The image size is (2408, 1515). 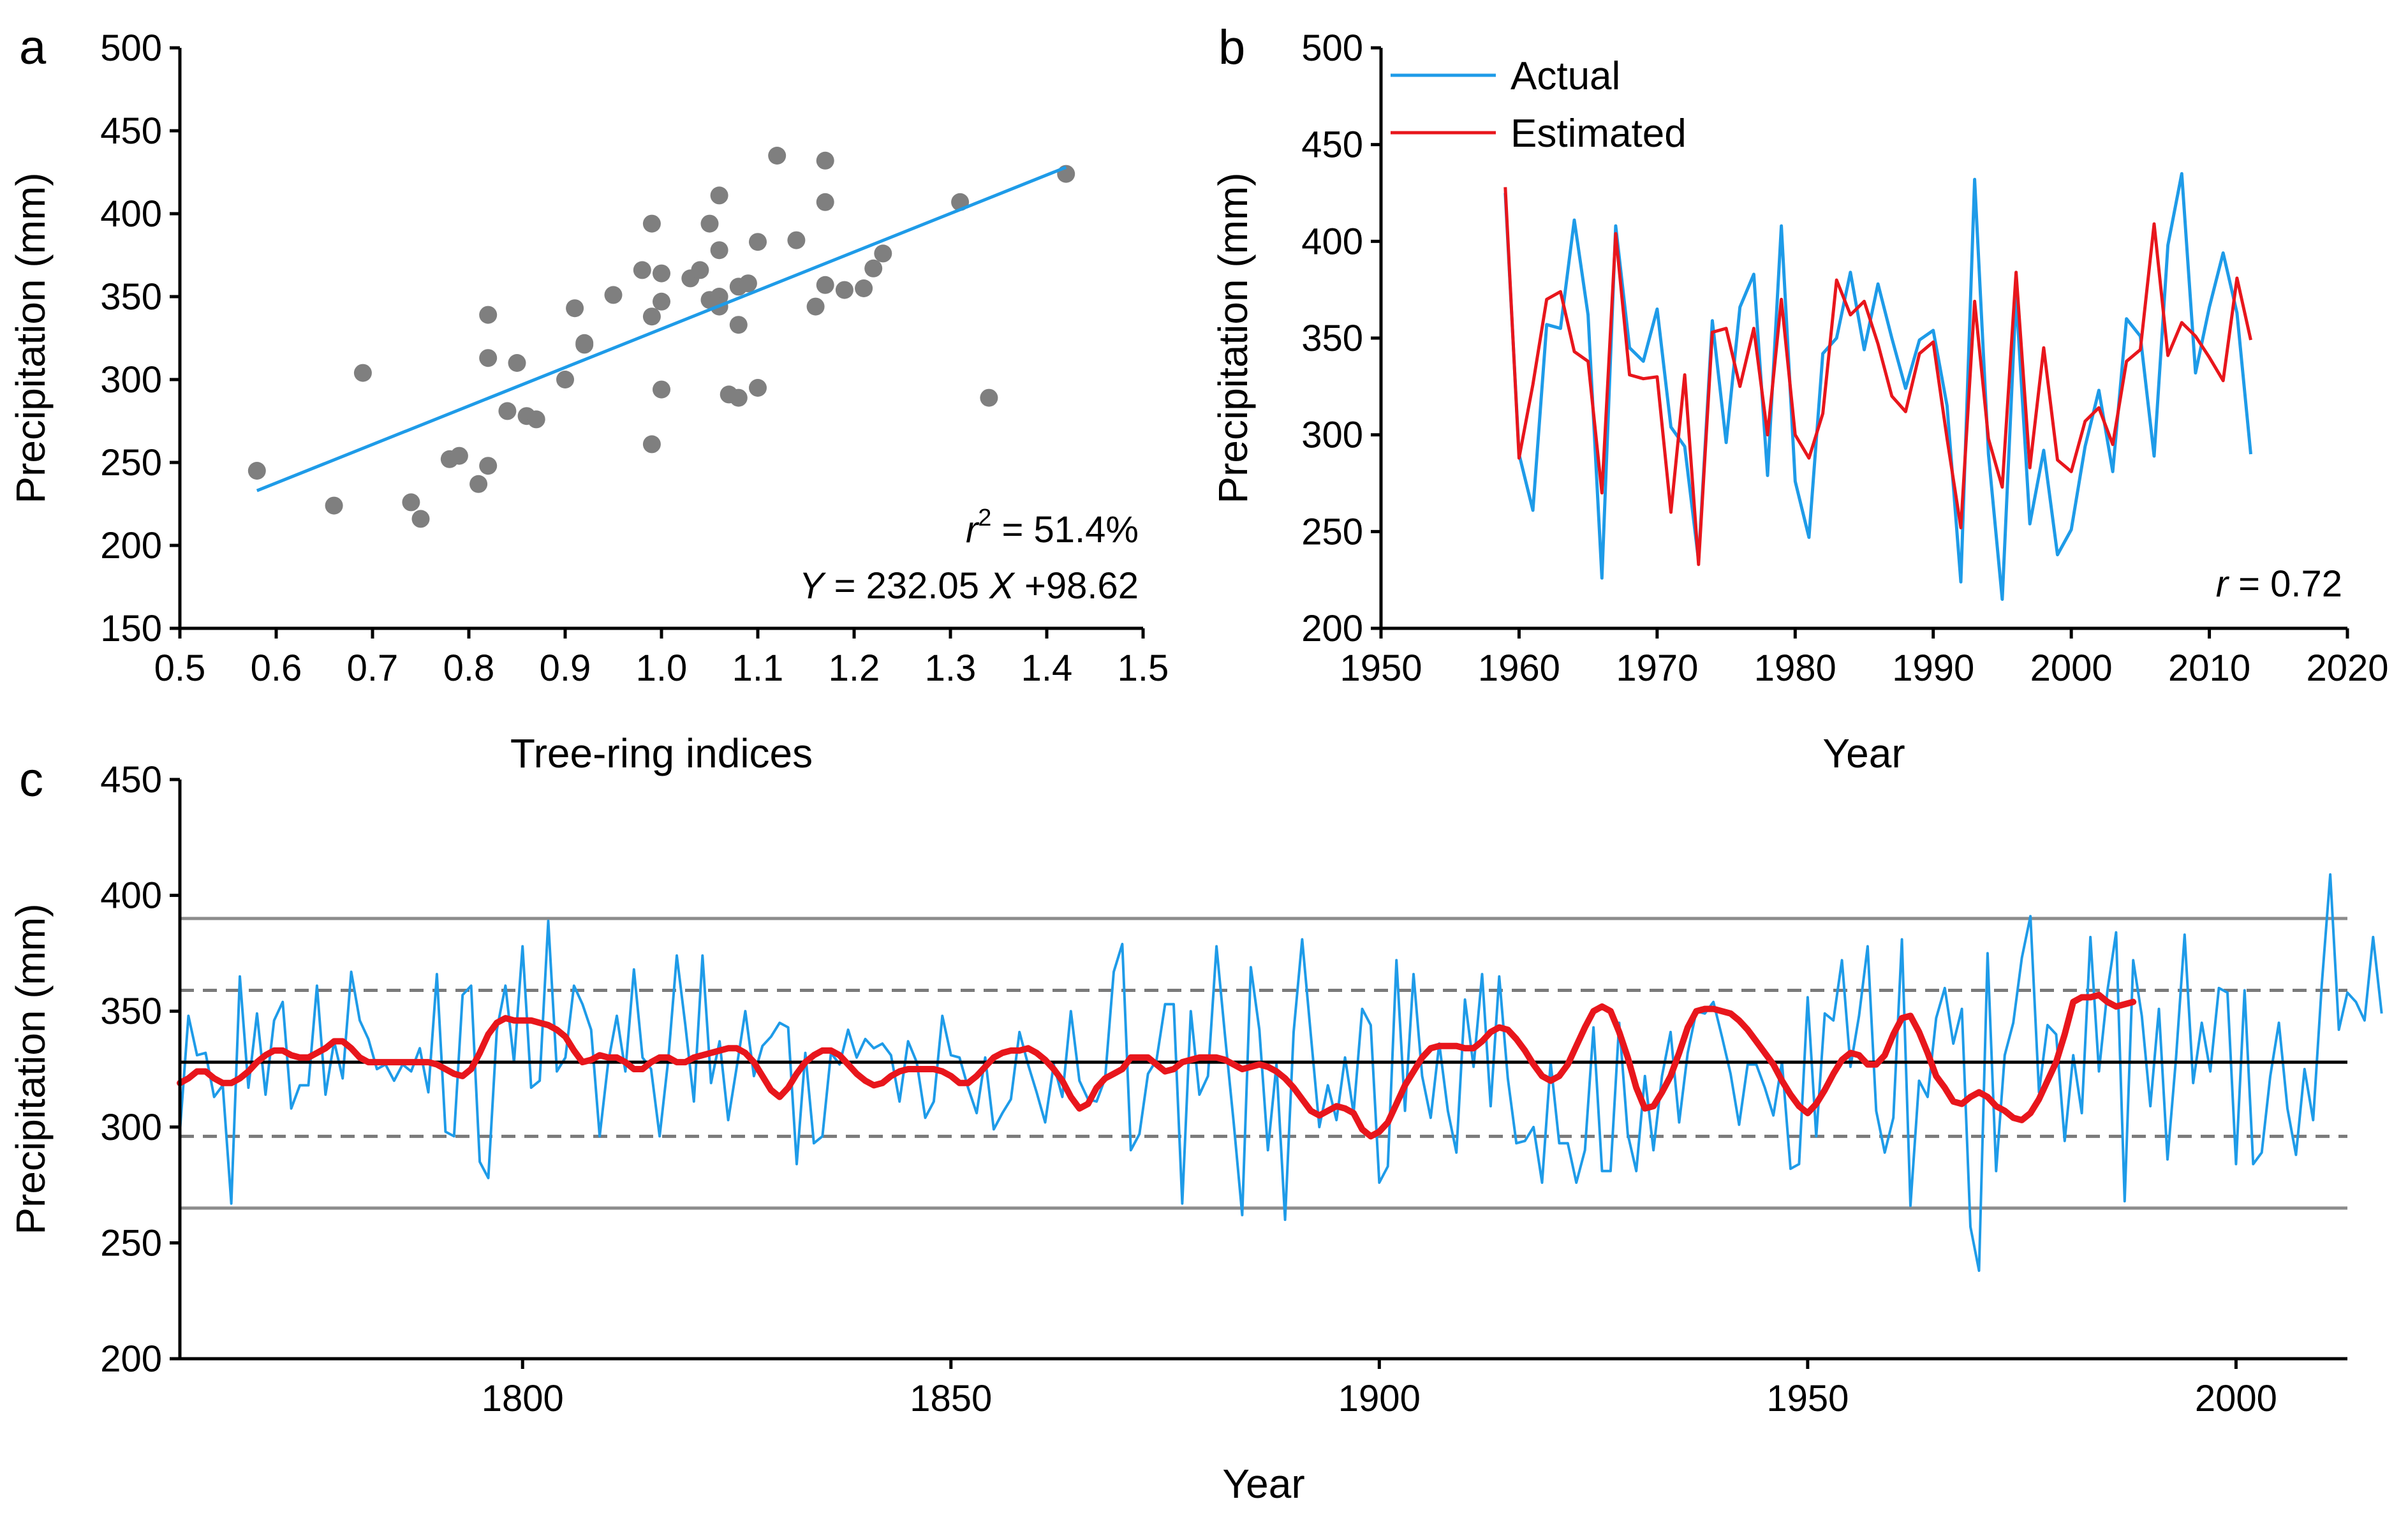 What do you see at coordinates (1002, 586) in the screenshot?
I see `eq-x: X` at bounding box center [1002, 586].